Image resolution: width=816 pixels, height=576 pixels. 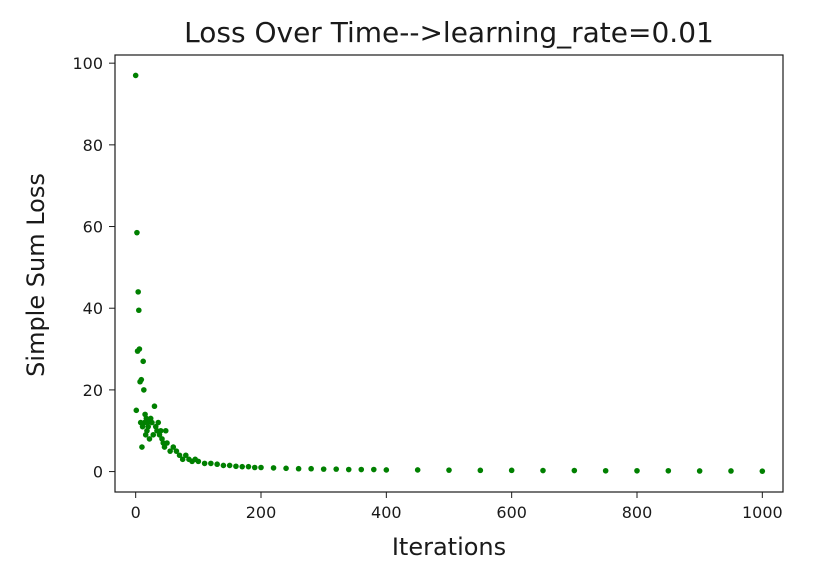 I want to click on x-axis-ticks: 0 200 400 600 800 1000, so click(x=457, y=507).